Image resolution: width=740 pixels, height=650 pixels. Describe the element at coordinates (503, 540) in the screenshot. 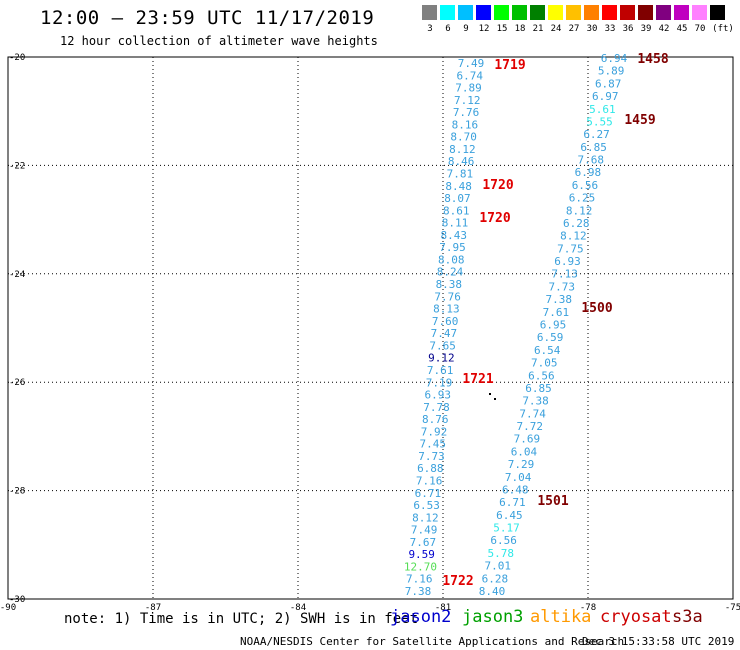

I see `swh-value: 6.56` at that location.